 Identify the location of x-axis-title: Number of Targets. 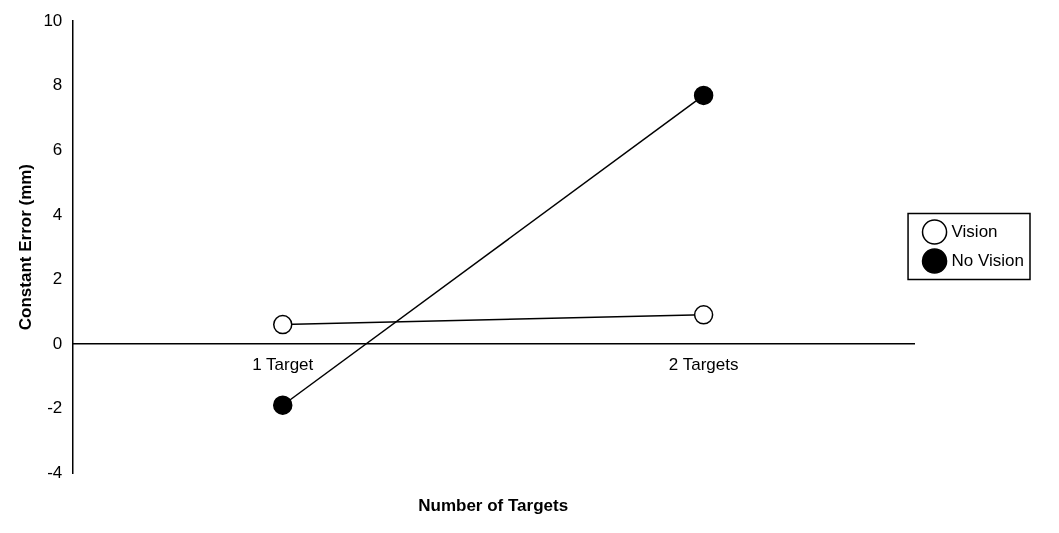
(493, 506).